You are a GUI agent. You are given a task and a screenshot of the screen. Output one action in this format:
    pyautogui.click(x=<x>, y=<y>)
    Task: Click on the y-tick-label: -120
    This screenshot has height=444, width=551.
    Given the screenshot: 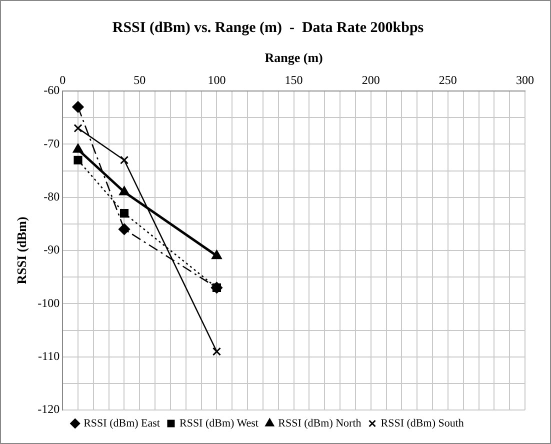 What is the action you would take?
    pyautogui.click(x=49, y=409)
    